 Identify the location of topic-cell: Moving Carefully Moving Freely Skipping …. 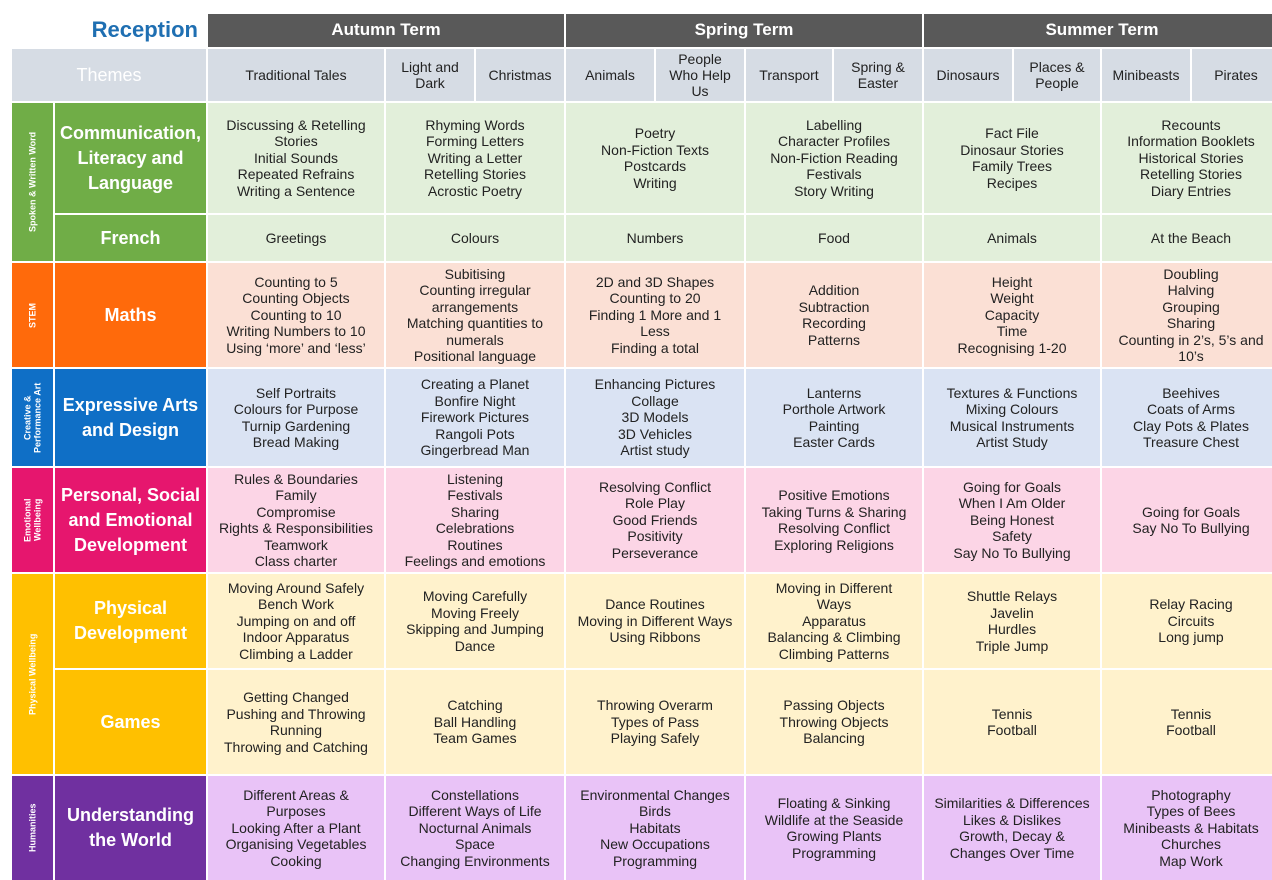
(475, 621).